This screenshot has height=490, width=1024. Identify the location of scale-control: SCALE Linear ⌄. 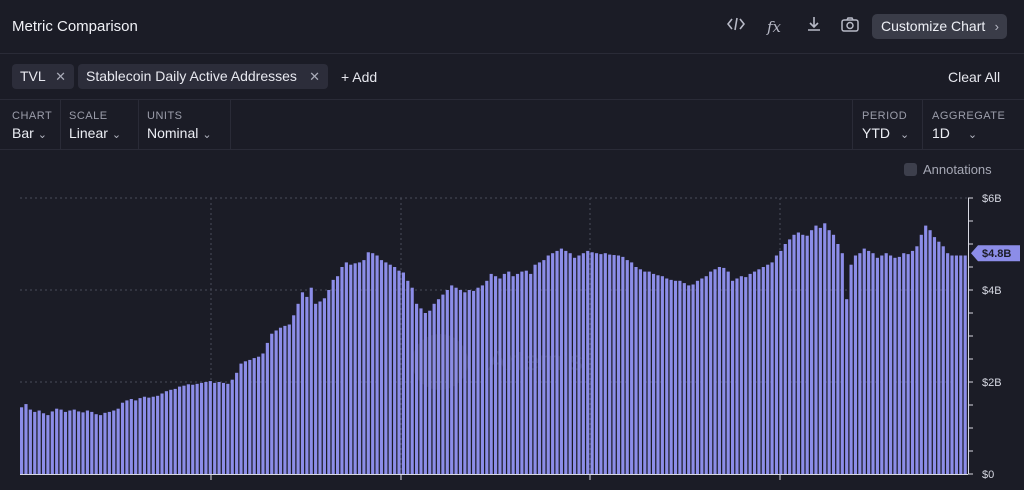
(99, 125).